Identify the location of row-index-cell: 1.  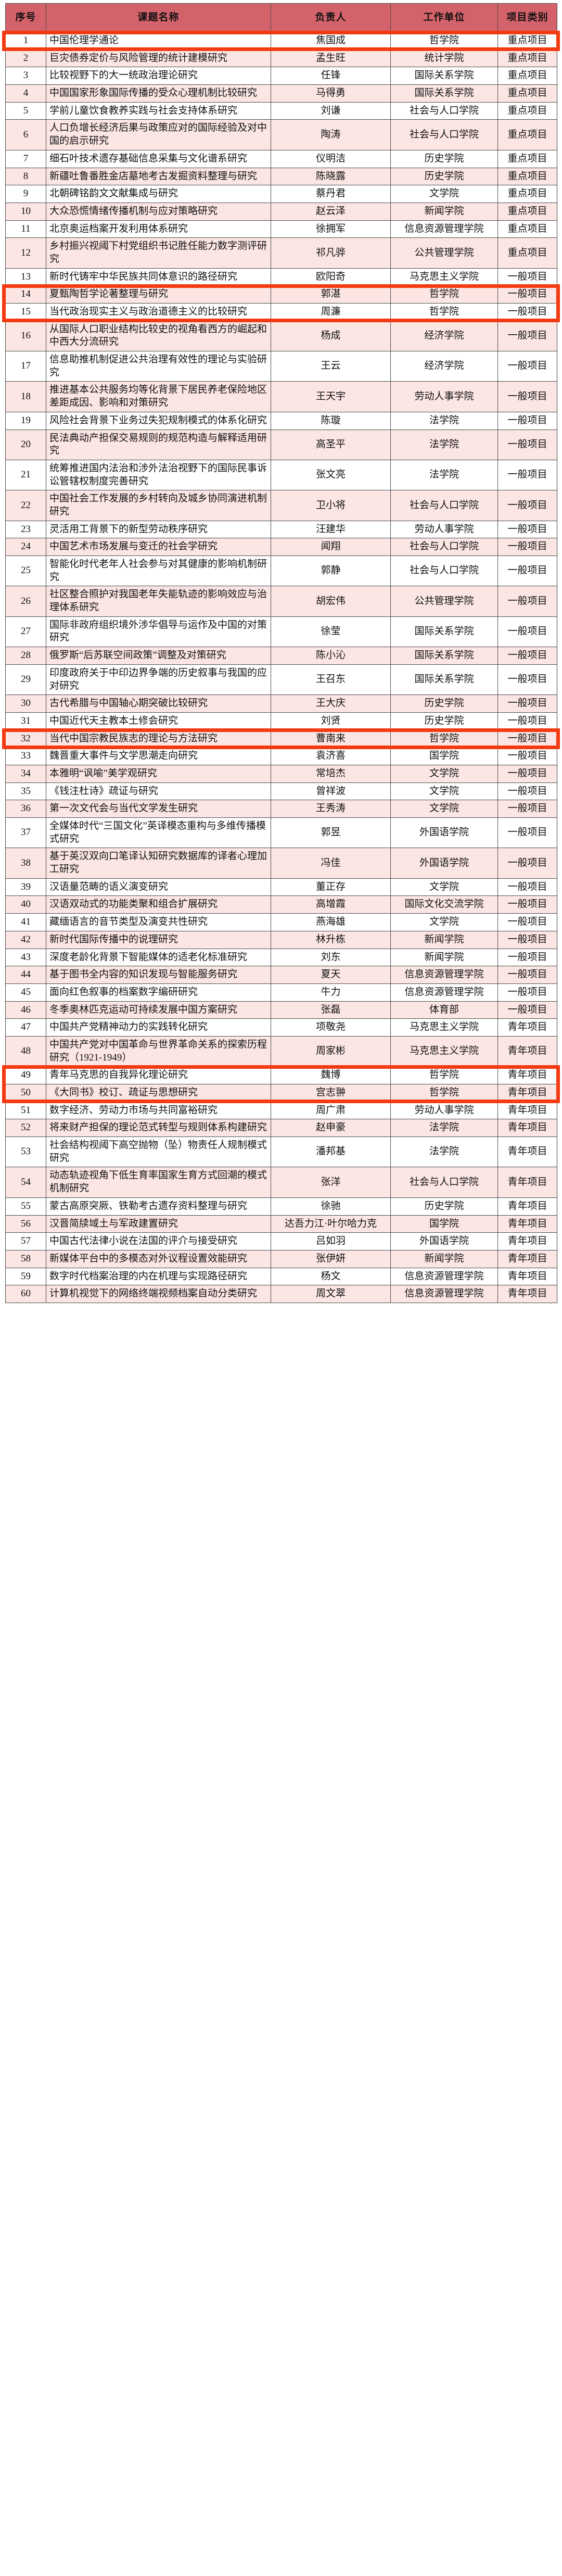
(26, 41).